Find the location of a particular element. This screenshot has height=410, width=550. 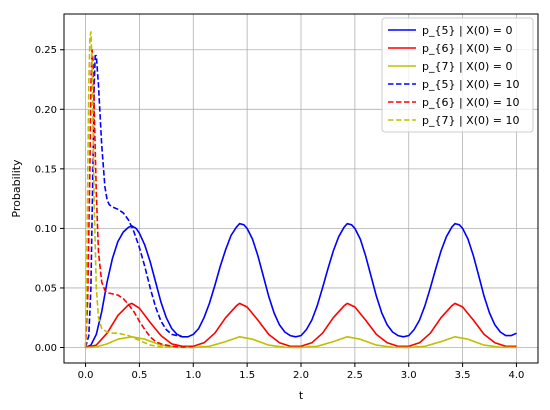

legend-label: p_{7} | X(0) = 0 is located at coordinates (467, 66).